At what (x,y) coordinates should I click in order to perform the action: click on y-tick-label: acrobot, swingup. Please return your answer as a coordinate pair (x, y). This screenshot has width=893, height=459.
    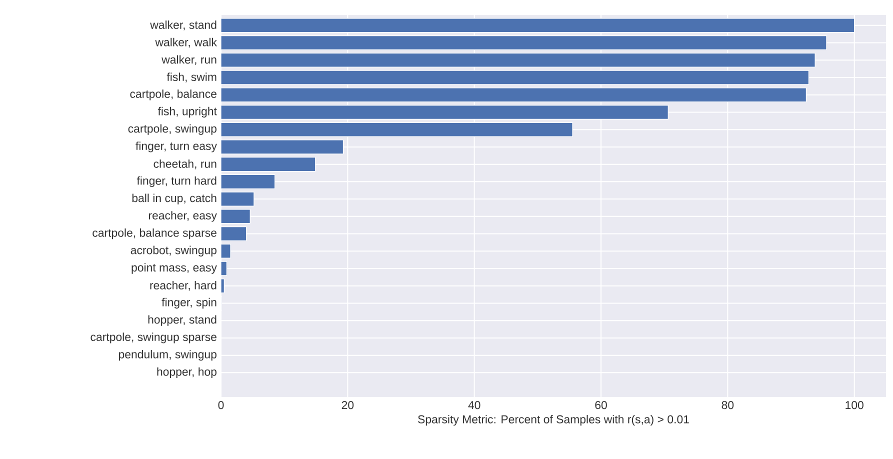
    Looking at the image, I should click on (173, 251).